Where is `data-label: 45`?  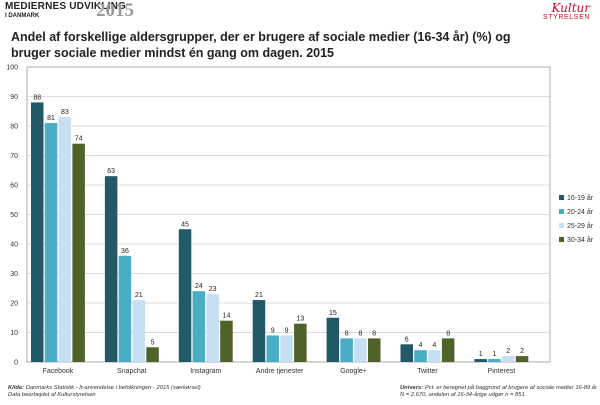 data-label: 45 is located at coordinates (185, 224).